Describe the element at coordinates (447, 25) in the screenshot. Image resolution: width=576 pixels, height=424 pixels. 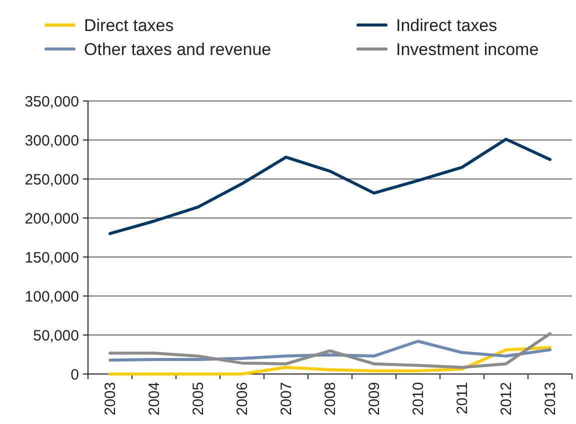
I see `legend-label: Indirect taxes` at that location.